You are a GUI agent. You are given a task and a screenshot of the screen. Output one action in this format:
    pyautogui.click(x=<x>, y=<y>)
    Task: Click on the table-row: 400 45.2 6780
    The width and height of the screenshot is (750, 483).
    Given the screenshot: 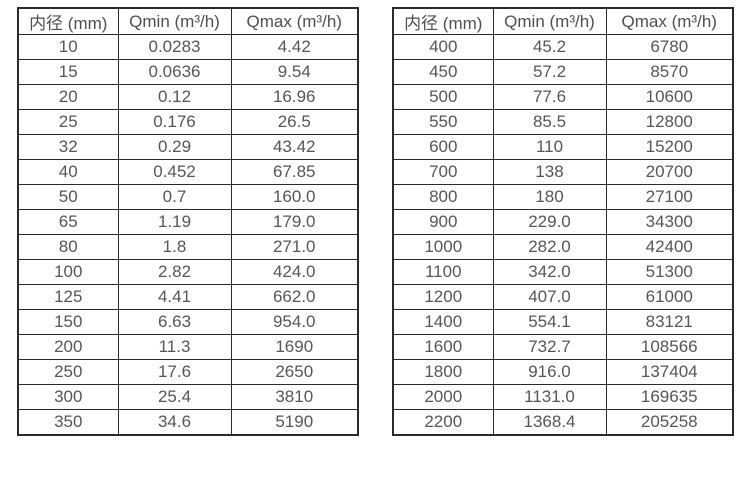 What is the action you would take?
    pyautogui.click(x=563, y=47)
    